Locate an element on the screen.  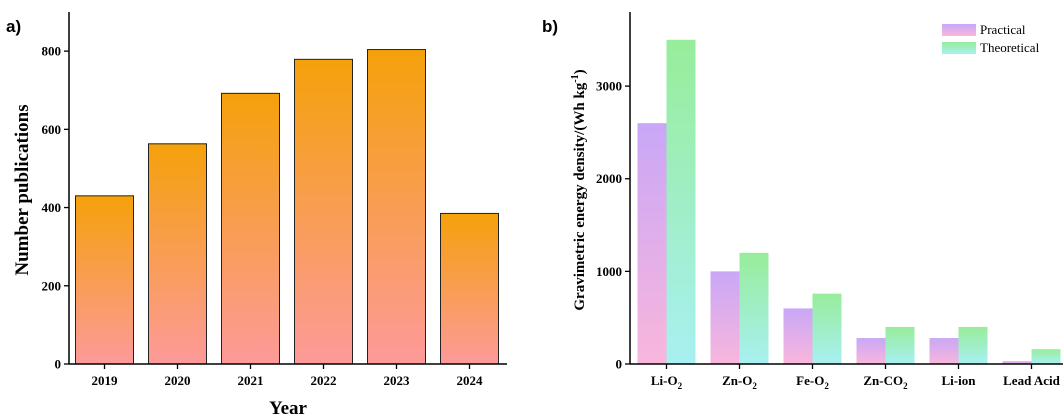
y-tick-label-2000: 2000 is located at coordinates (609, 178).